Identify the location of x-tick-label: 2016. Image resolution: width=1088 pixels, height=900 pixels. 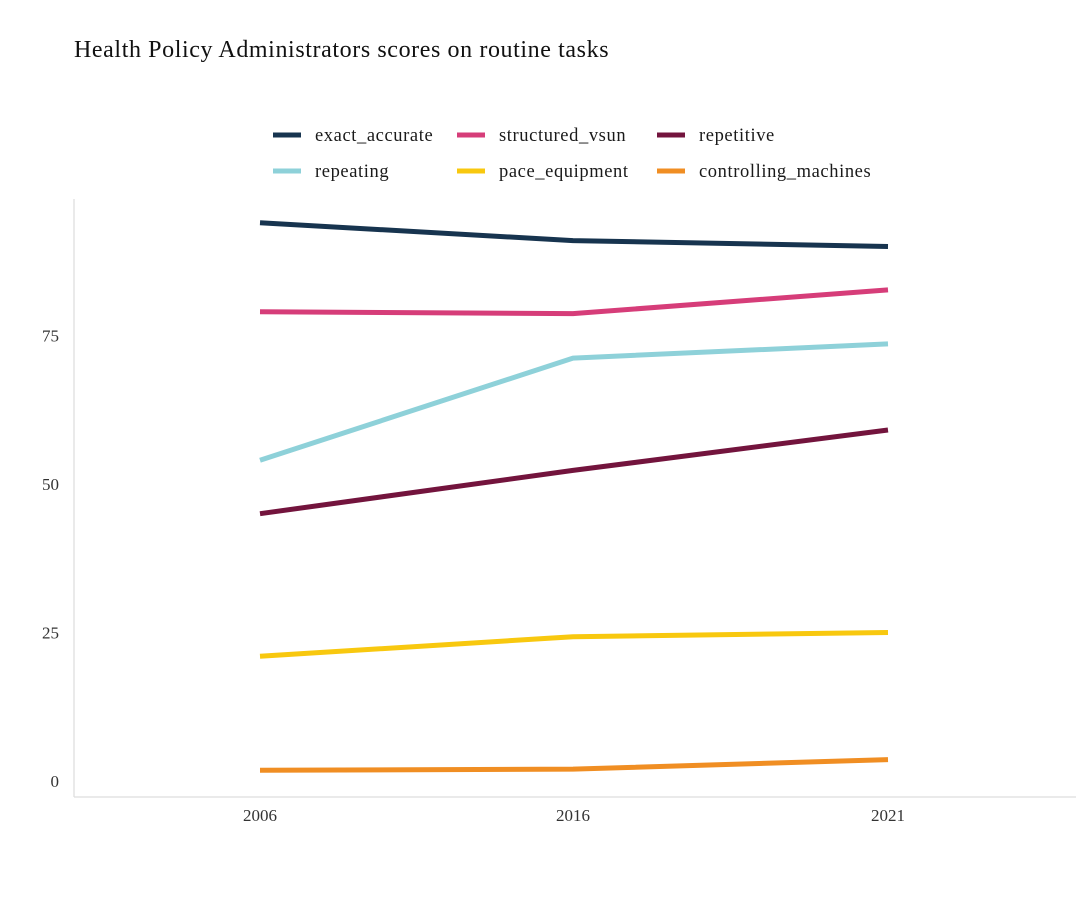
(573, 815).